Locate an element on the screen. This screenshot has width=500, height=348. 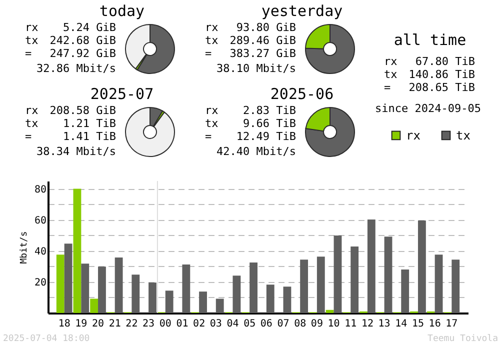
x-tick-label: 08 is located at coordinates (300, 324).